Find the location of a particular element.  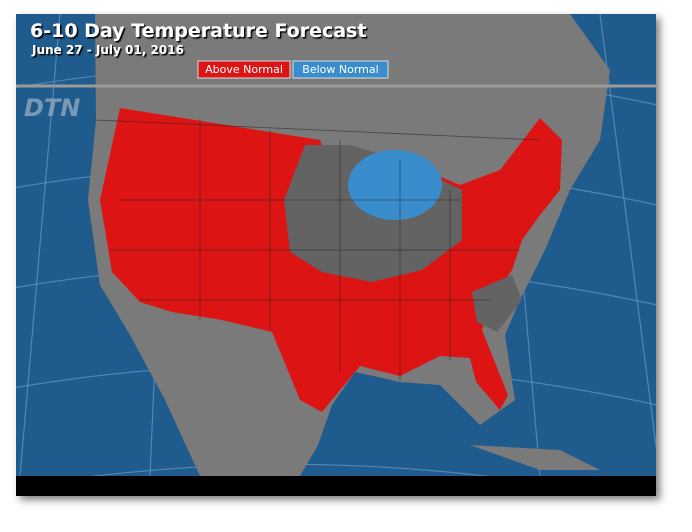

title: 6-10 Day Temperature Forecast is located at coordinates (198, 31).